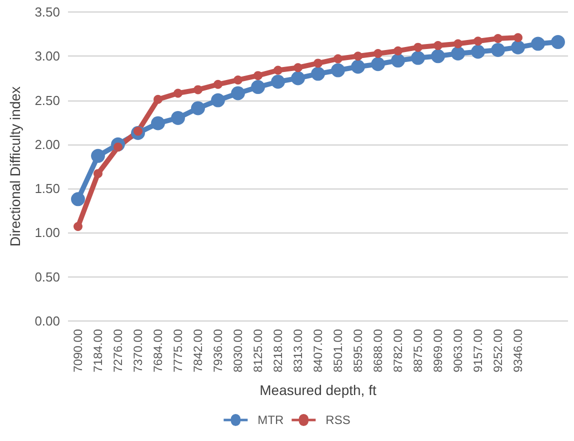  I want to click on x-tick-label: 7842.00, so click(198, 350).